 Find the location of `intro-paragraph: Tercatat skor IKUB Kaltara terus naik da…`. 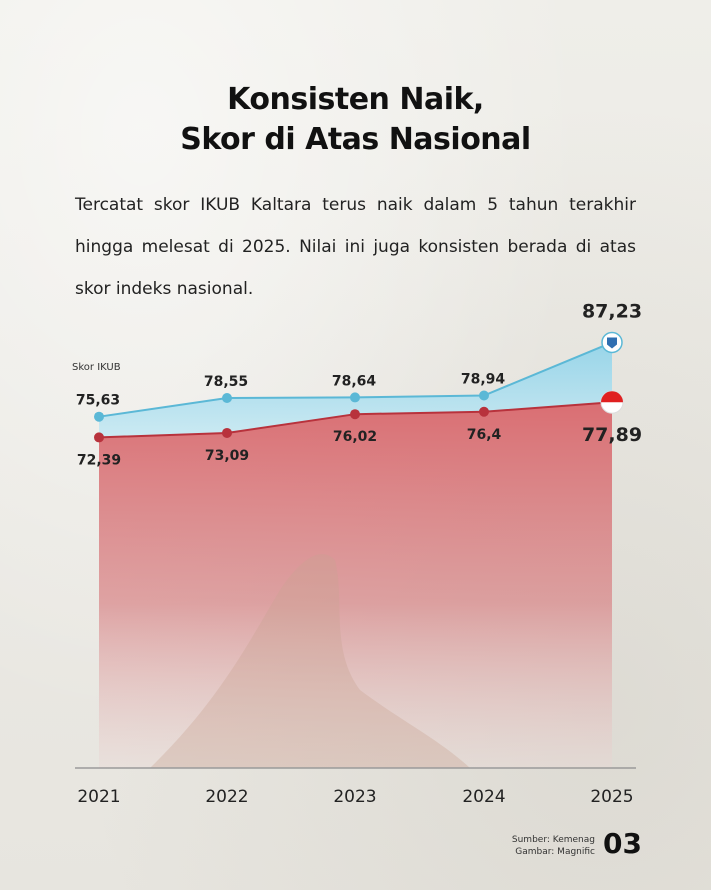

intro-paragraph: Tercatat skor IKUB Kaltara terus naik da… is located at coordinates (355, 247).